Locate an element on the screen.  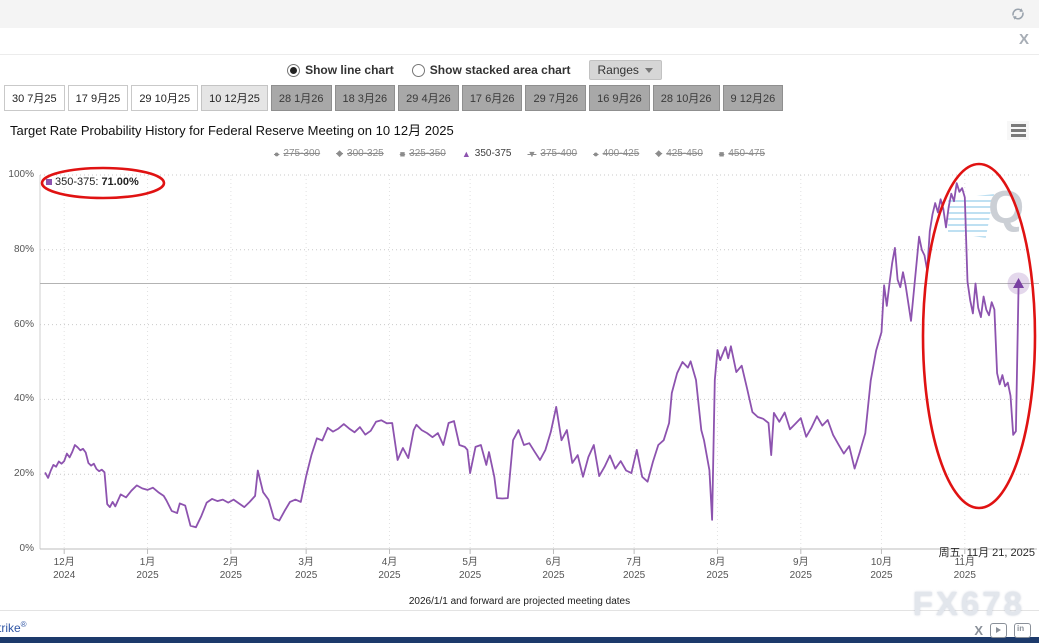
social-icons: X in is located at coordinates (1002, 630).